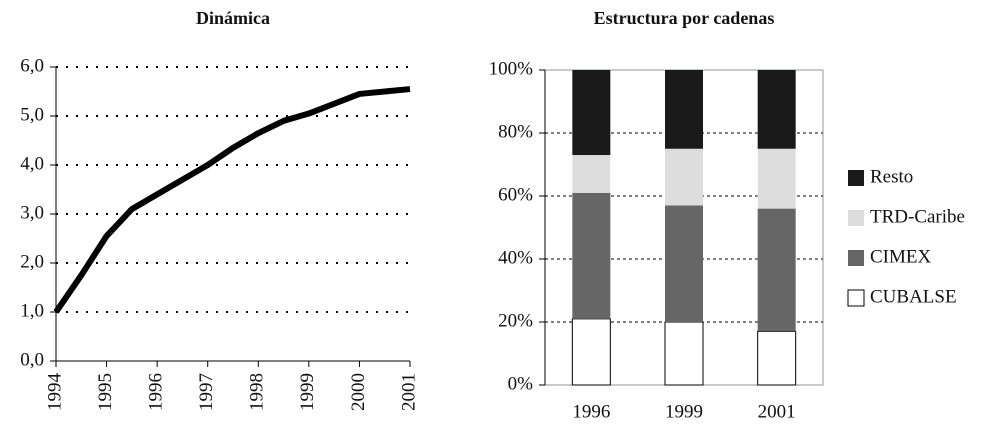 The image size is (988, 439). What do you see at coordinates (515, 131) in the screenshot?
I see `y-tick-label: 80%` at bounding box center [515, 131].